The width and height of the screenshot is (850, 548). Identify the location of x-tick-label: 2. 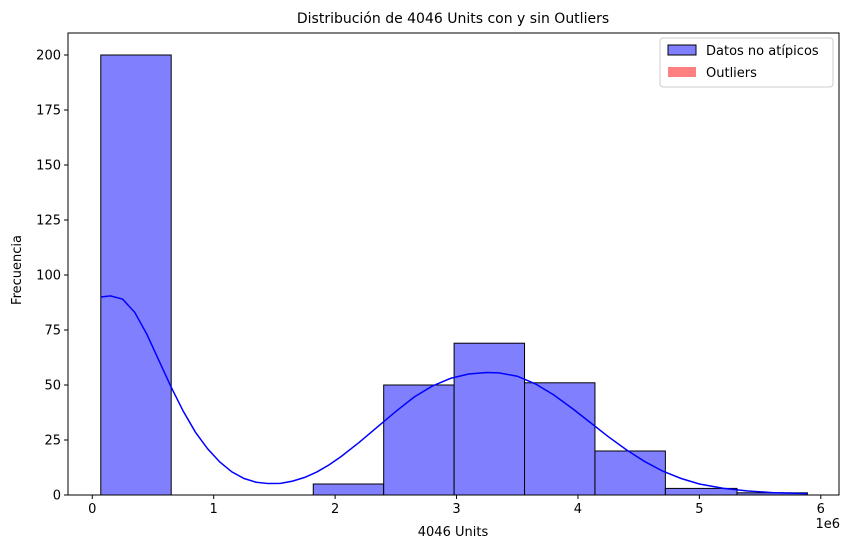
(335, 509).